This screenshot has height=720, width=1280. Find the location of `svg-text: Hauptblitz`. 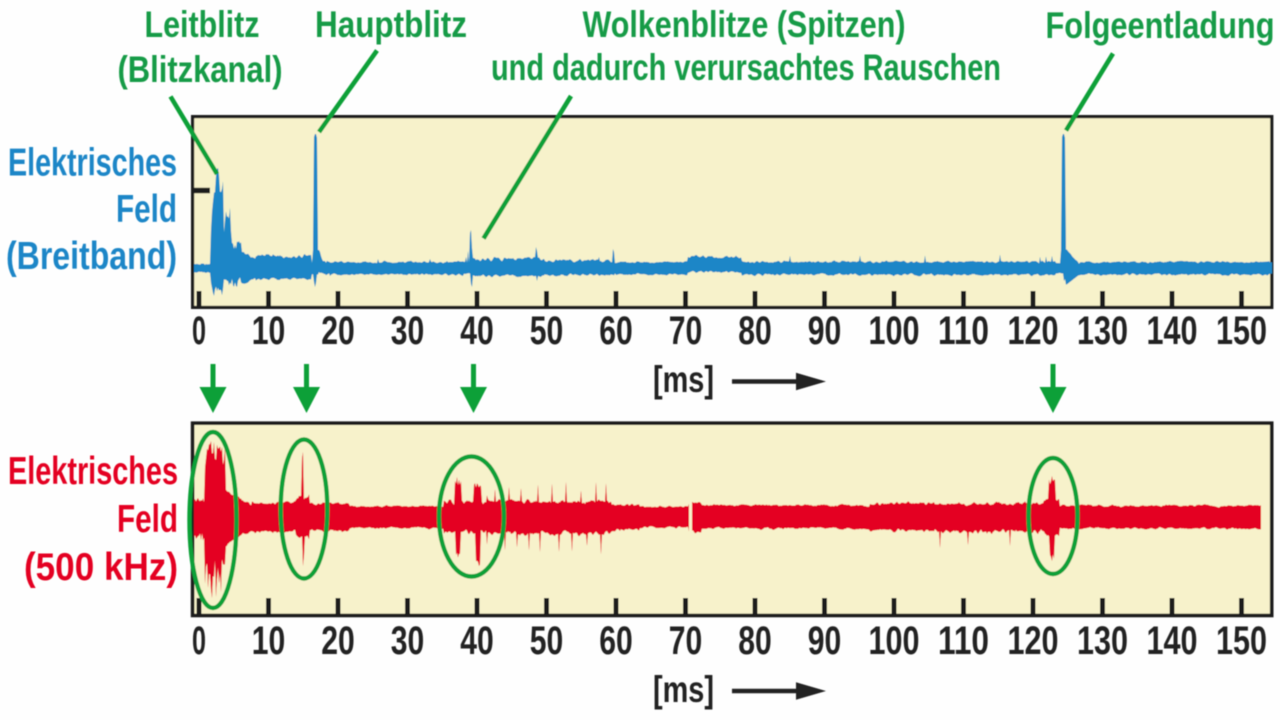

svg-text: Hauptblitz is located at coordinates (391, 24).